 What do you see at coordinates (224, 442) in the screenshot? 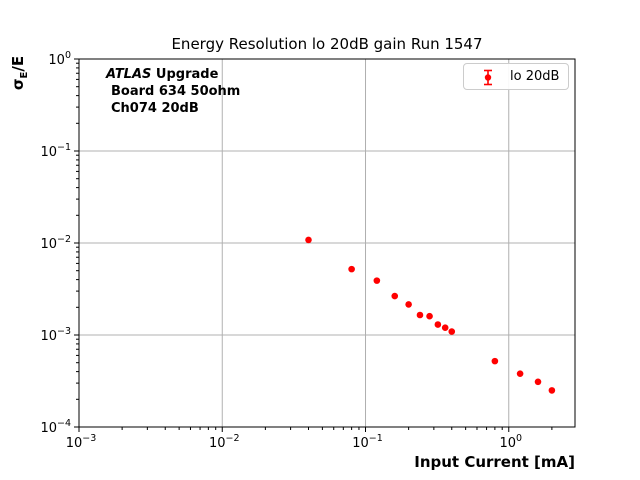
I see `x-tick-label: 10⁻²` at bounding box center [224, 442].